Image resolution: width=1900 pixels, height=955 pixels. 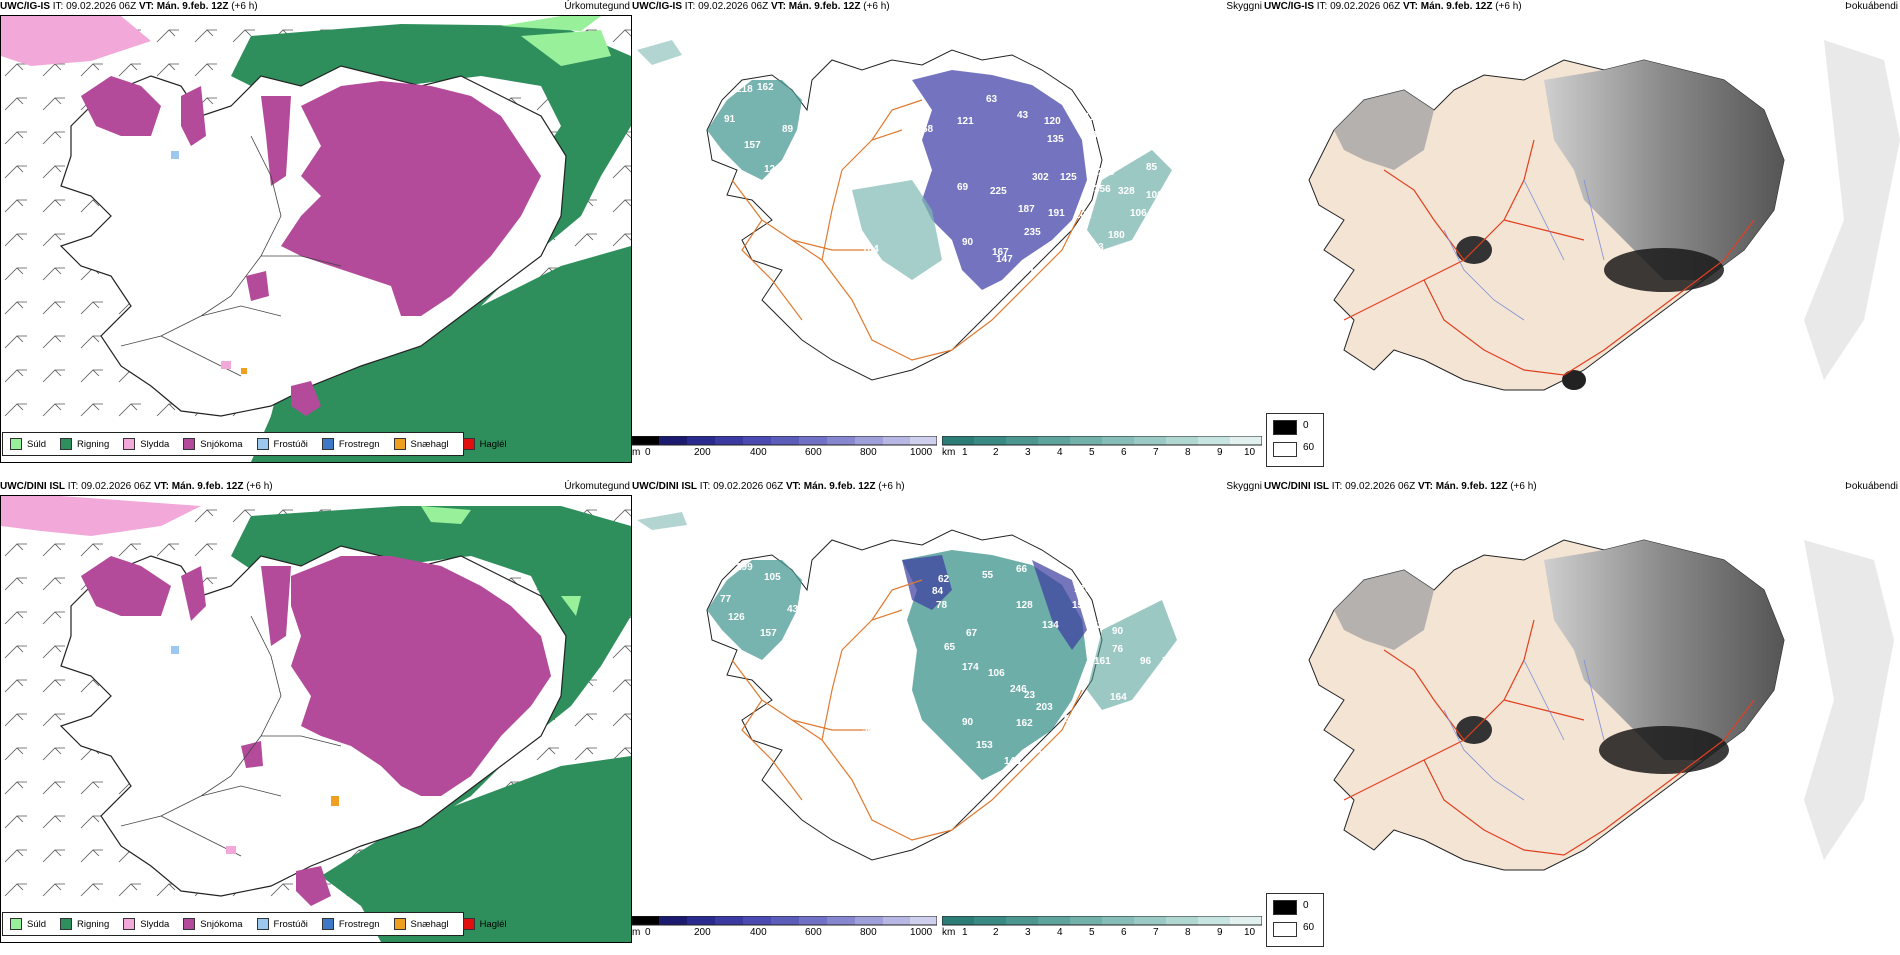 I want to click on depth-label: 89, so click(x=1130, y=151).